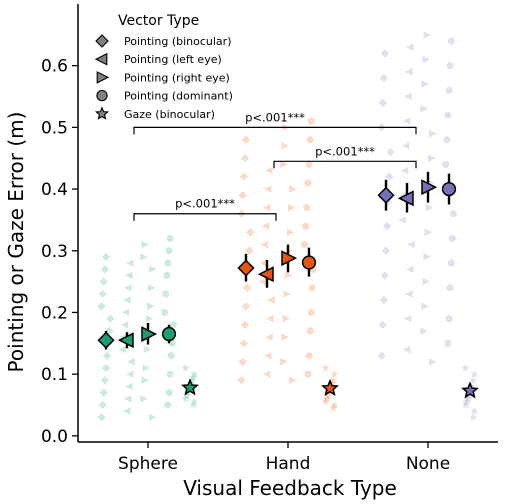  What do you see at coordinates (290, 488) in the screenshot?
I see `x-axis-label: Visual Feedback Type` at bounding box center [290, 488].